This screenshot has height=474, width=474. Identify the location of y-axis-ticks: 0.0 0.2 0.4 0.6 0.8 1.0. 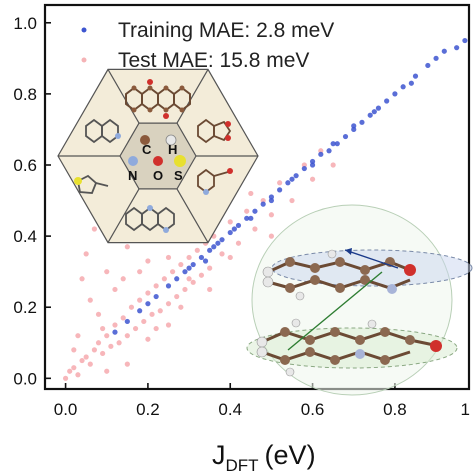
(32, 201).